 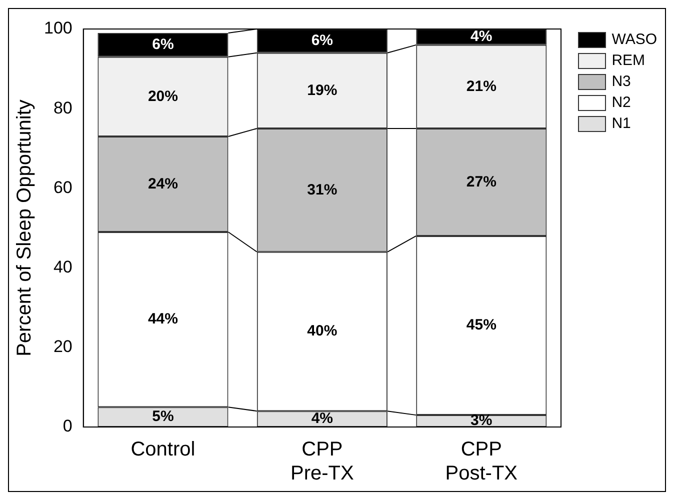 What do you see at coordinates (163, 319) in the screenshot?
I see `data-label: 44%` at bounding box center [163, 319].